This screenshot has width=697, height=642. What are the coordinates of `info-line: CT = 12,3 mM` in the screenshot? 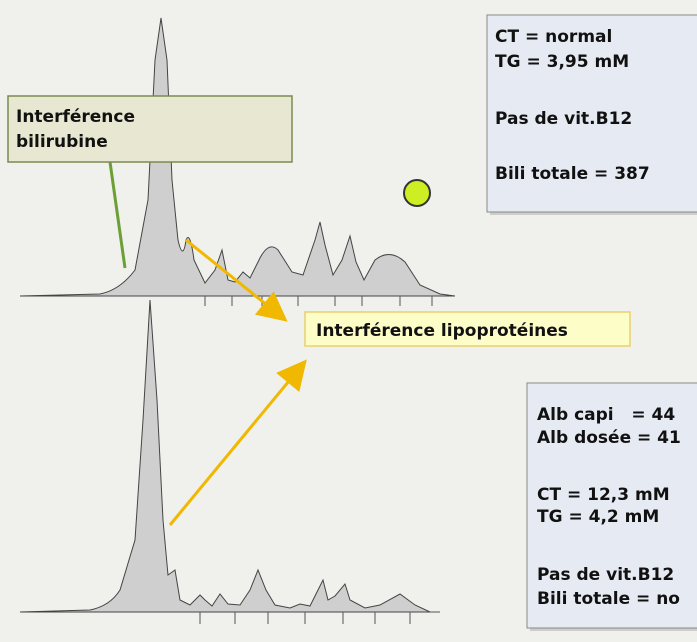 It's located at (603, 495).